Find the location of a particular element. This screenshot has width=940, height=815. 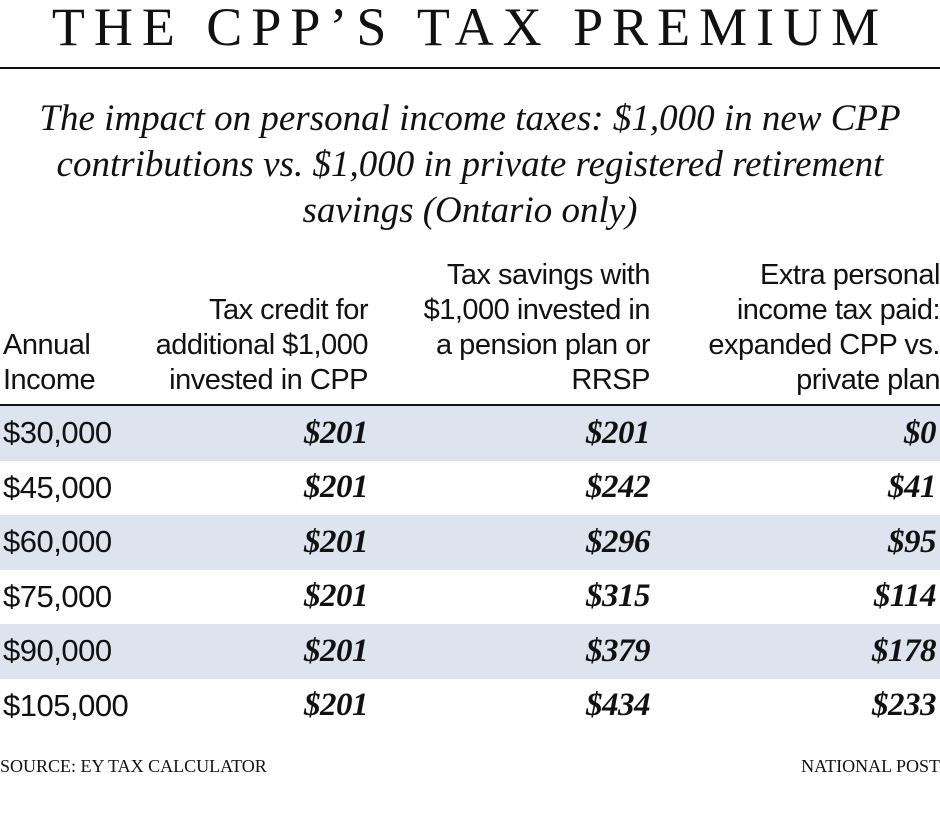

table-row: $90,000 $201 $379 $178 is located at coordinates (470, 651).